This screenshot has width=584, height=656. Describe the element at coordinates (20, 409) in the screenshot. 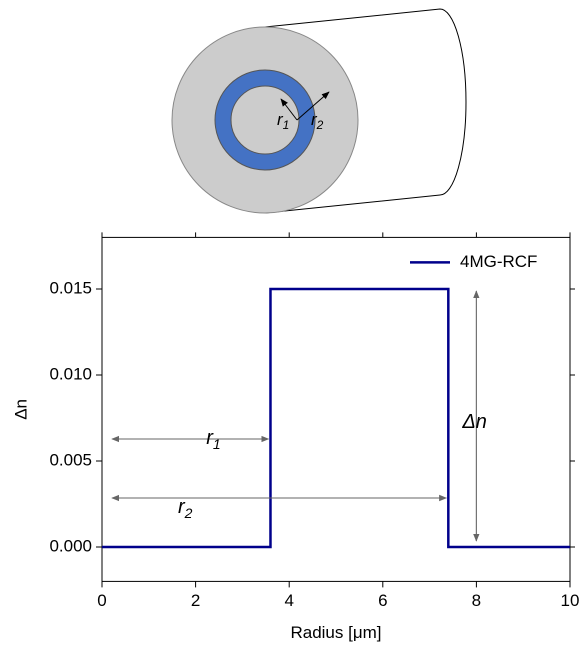

I see `y-axis-label: Δn` at that location.